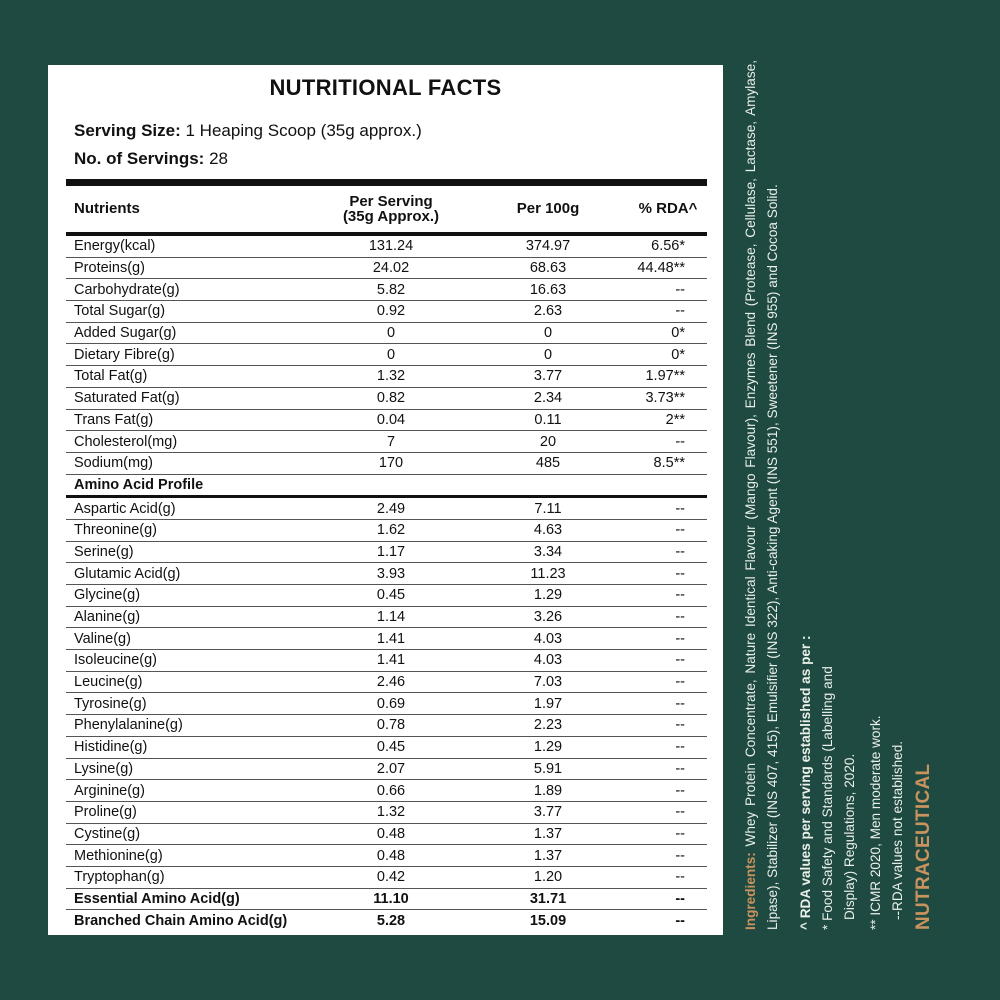 The image size is (1000, 1000). Describe the element at coordinates (190, 376) in the screenshot. I see `nutrient-name: Total Fat(g)` at that location.